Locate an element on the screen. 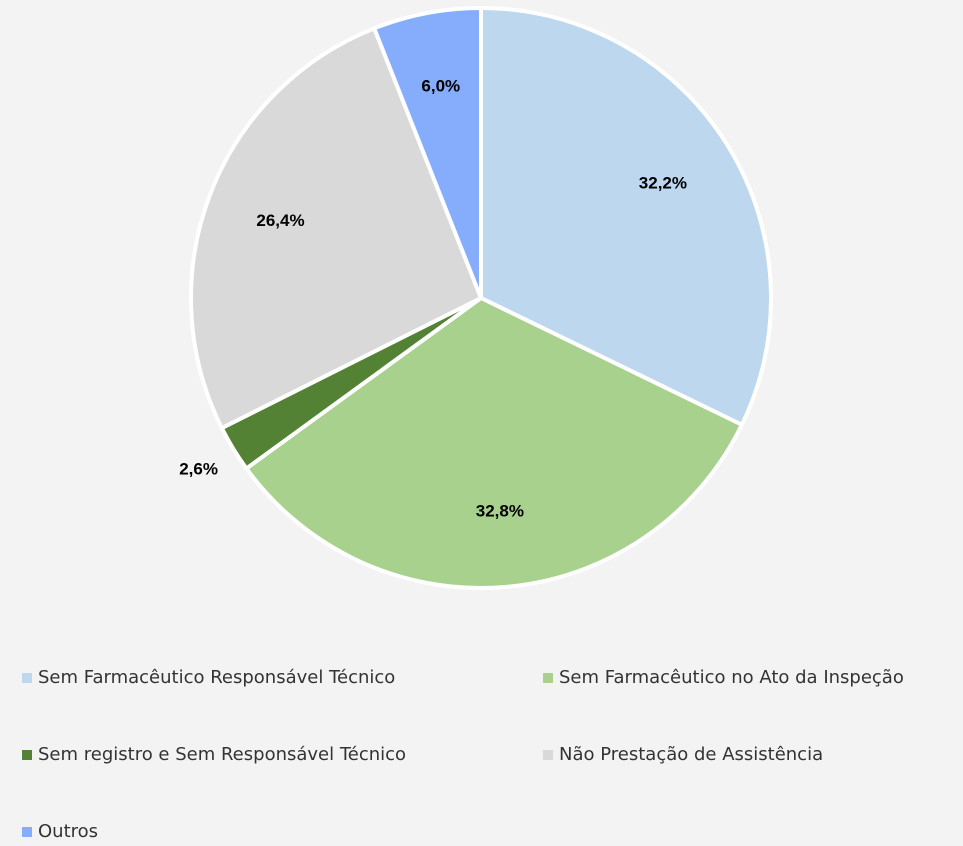 The width and height of the screenshot is (963, 846). legend-label: Não Prestação de Assistência is located at coordinates (691, 754).